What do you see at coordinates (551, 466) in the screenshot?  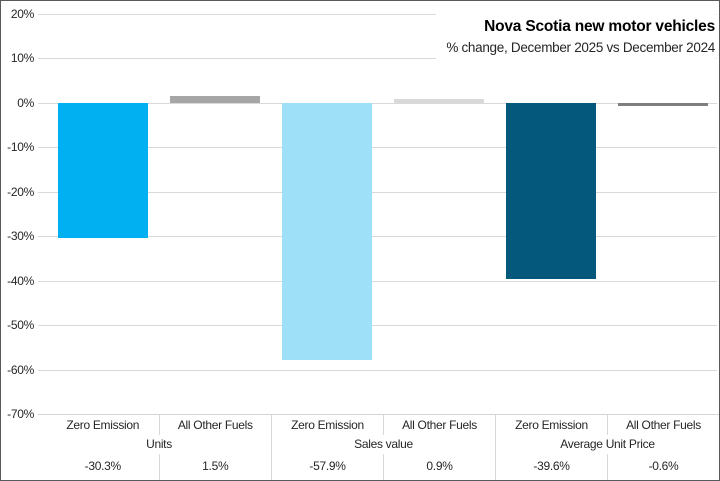 I see `value-average-unit-price-zero-emission: -39.6%` at bounding box center [551, 466].